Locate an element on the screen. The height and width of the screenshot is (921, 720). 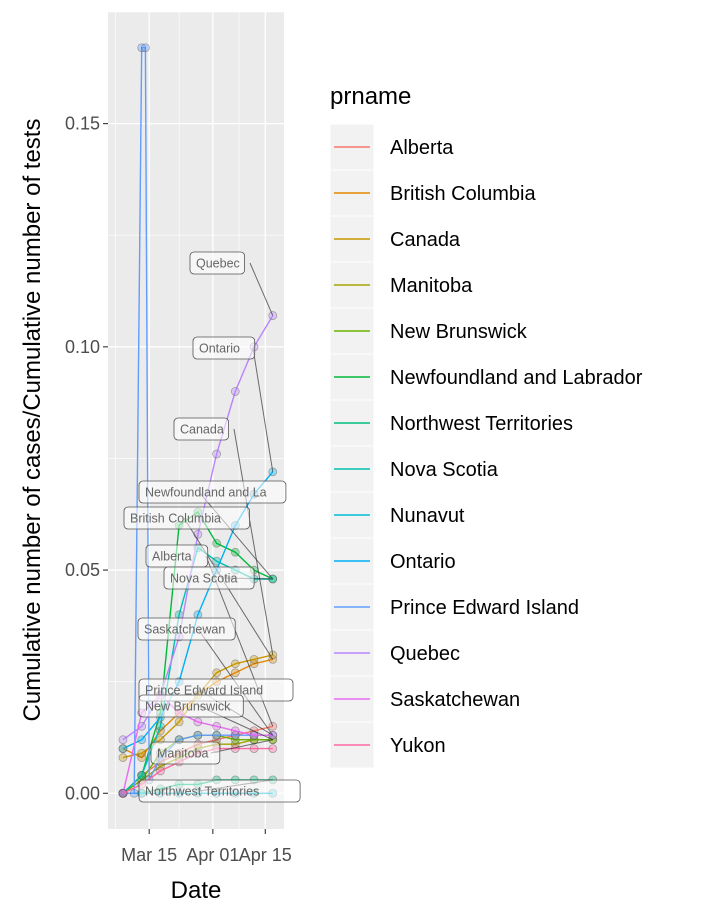
y-tick-label: 0.15 is located at coordinates (82, 124).